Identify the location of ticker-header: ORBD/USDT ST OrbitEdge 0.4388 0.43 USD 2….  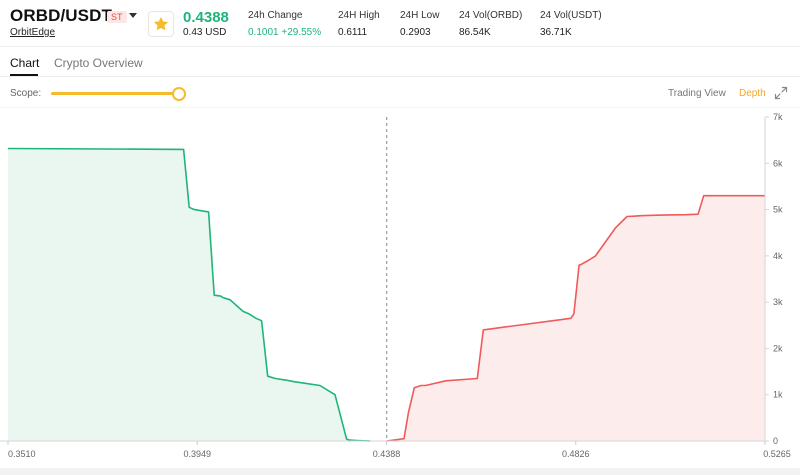
(400, 23).